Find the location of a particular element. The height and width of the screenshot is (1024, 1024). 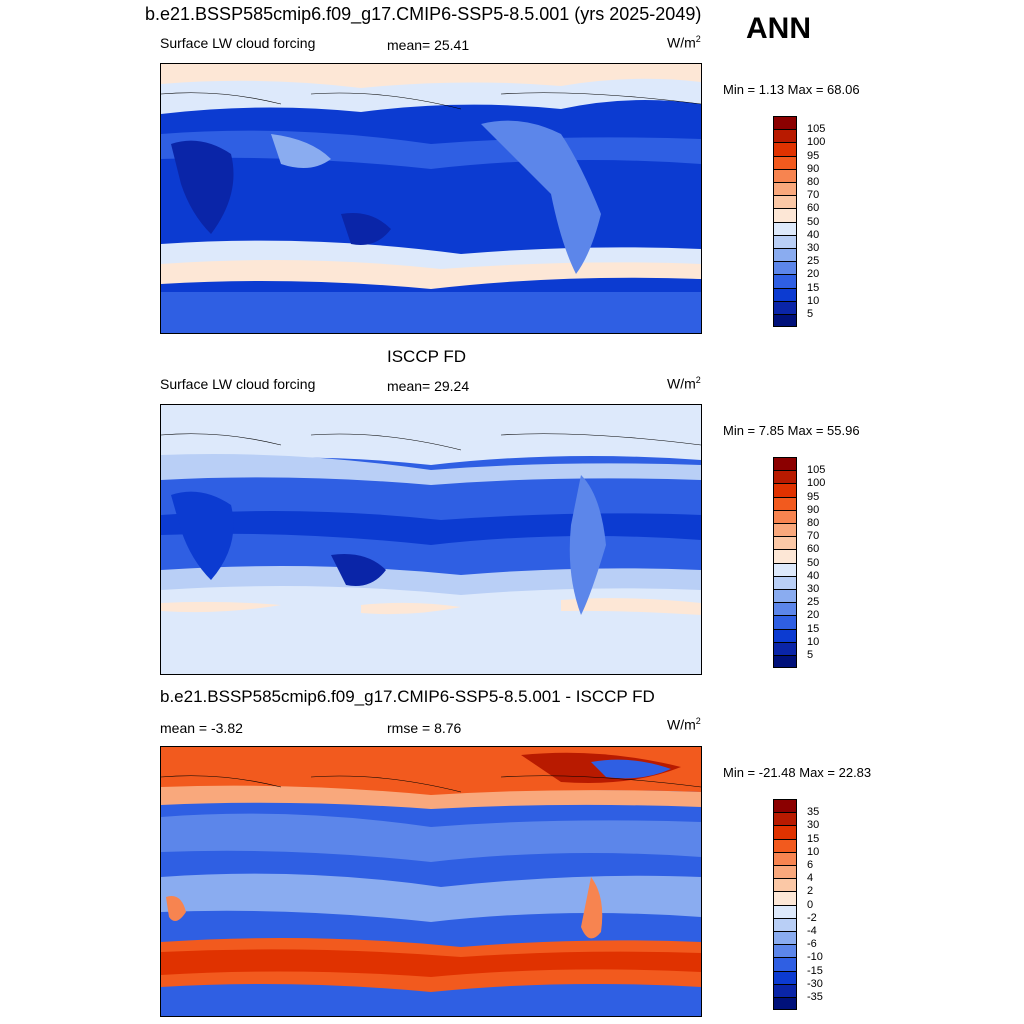

colorbar-tick-label: 0 is located at coordinates (810, 904).